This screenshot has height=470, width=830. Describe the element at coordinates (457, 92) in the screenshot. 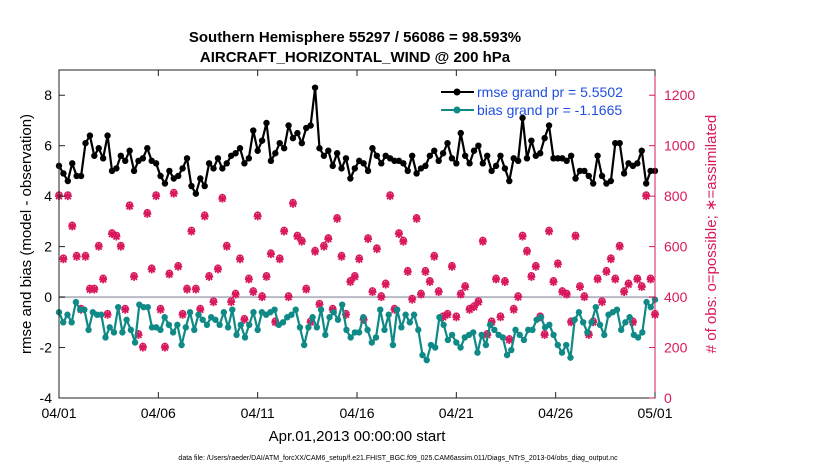

I see `legend-rmse-marker` at that location.